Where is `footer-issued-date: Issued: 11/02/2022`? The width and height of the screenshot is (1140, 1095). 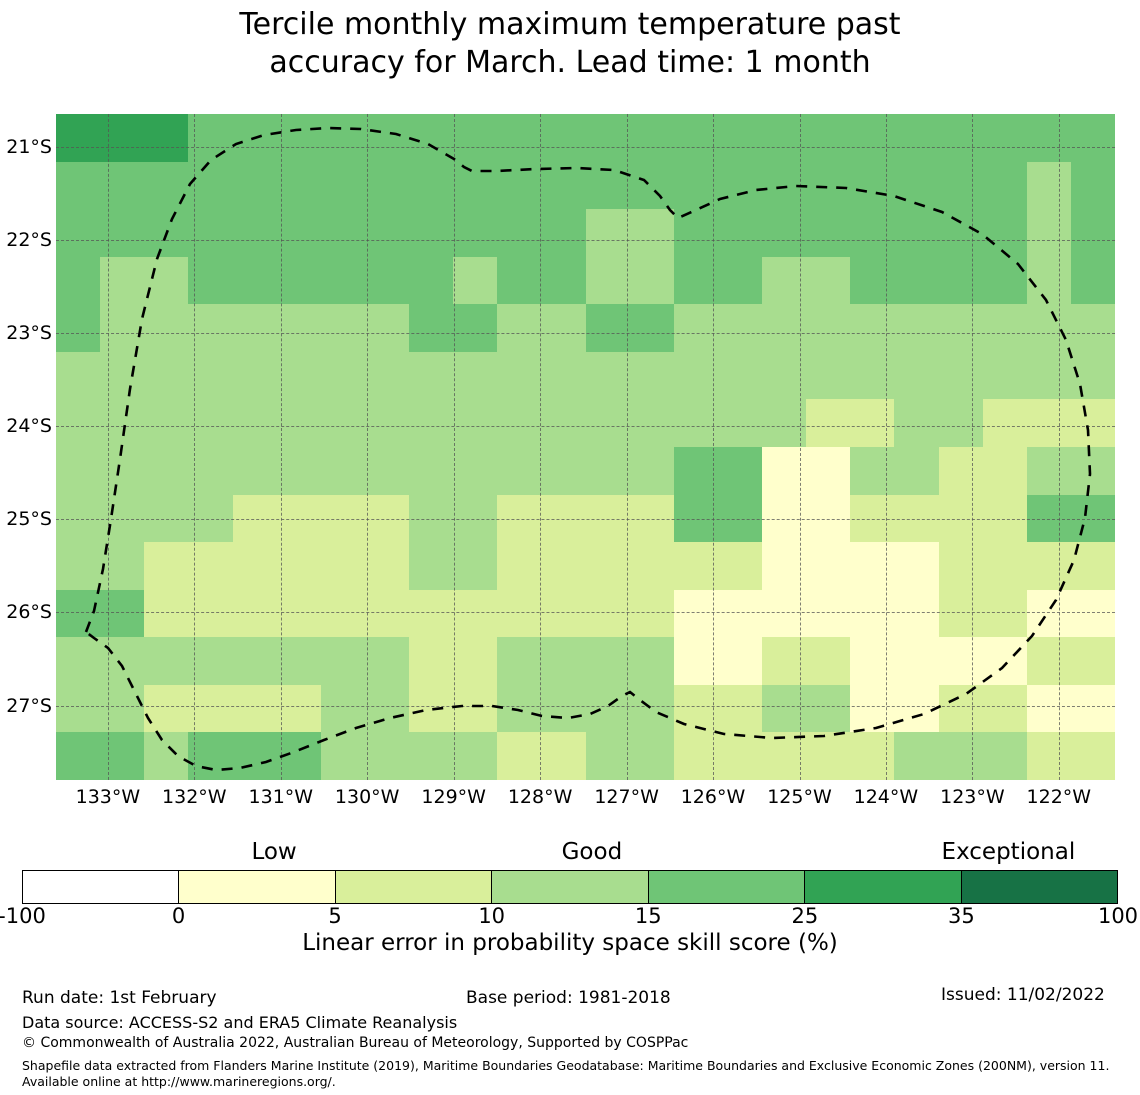 footer-issued-date: Issued: 11/02/2022 is located at coordinates (1023, 995).